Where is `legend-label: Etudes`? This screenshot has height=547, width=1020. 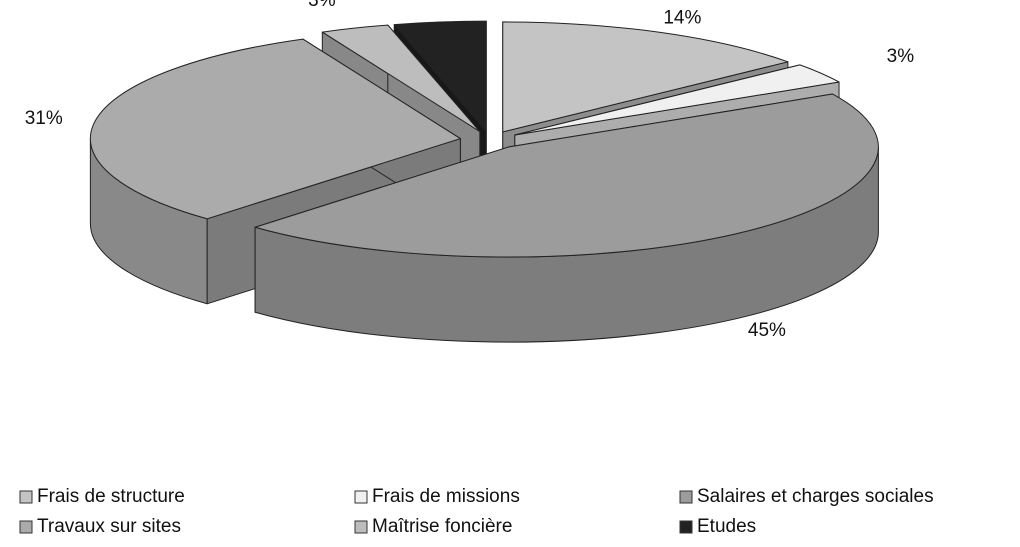
legend-label: Etudes is located at coordinates (726, 526).